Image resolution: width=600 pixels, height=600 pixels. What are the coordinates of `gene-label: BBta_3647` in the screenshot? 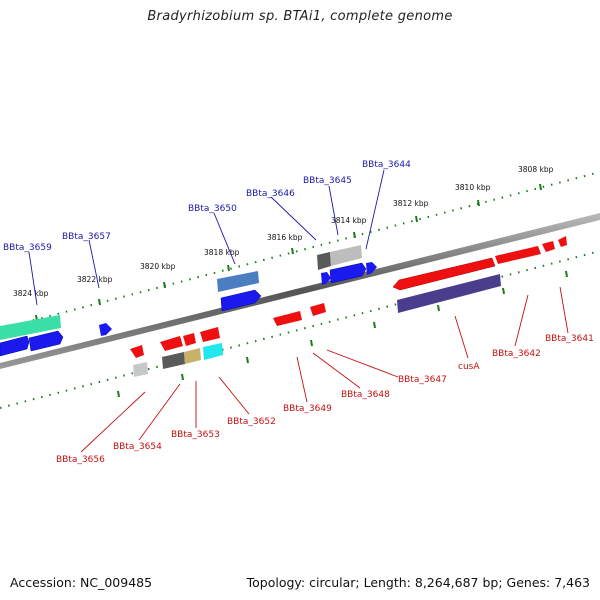 It's located at (422, 380).